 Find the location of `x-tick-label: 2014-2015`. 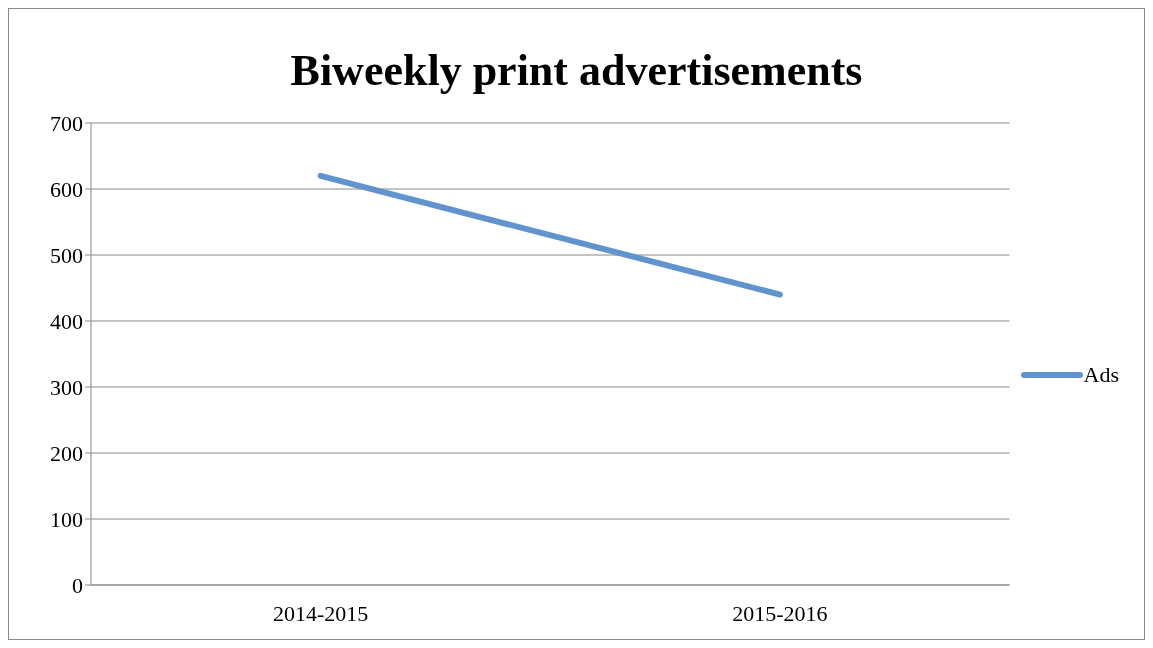

x-tick-label: 2014-2015 is located at coordinates (320, 613).